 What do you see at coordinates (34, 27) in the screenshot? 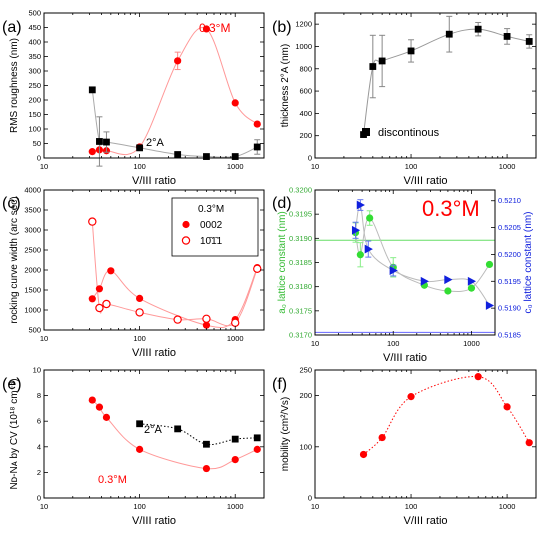
I see `y-tick-label: 450` at bounding box center [34, 27].